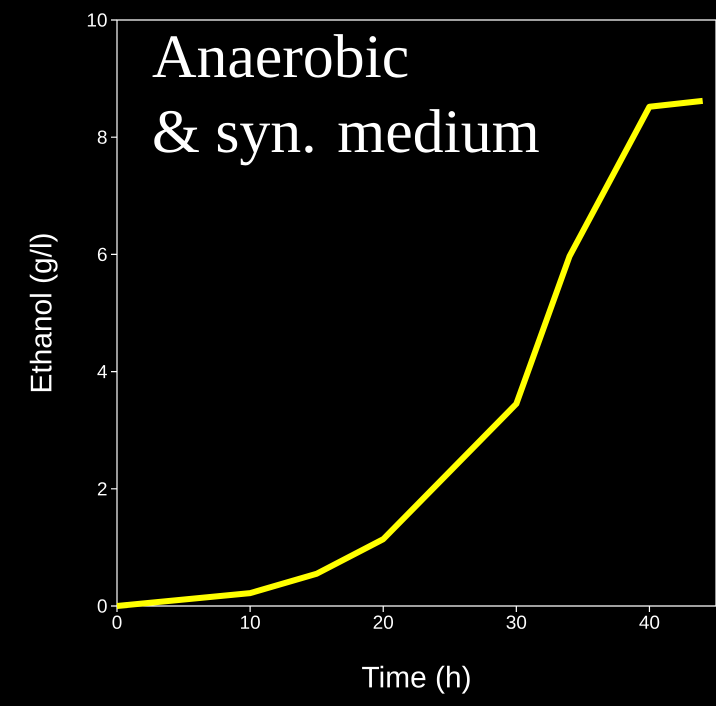 The height and width of the screenshot is (706, 716). What do you see at coordinates (102, 606) in the screenshot?
I see `y-tick-label: 0` at bounding box center [102, 606].